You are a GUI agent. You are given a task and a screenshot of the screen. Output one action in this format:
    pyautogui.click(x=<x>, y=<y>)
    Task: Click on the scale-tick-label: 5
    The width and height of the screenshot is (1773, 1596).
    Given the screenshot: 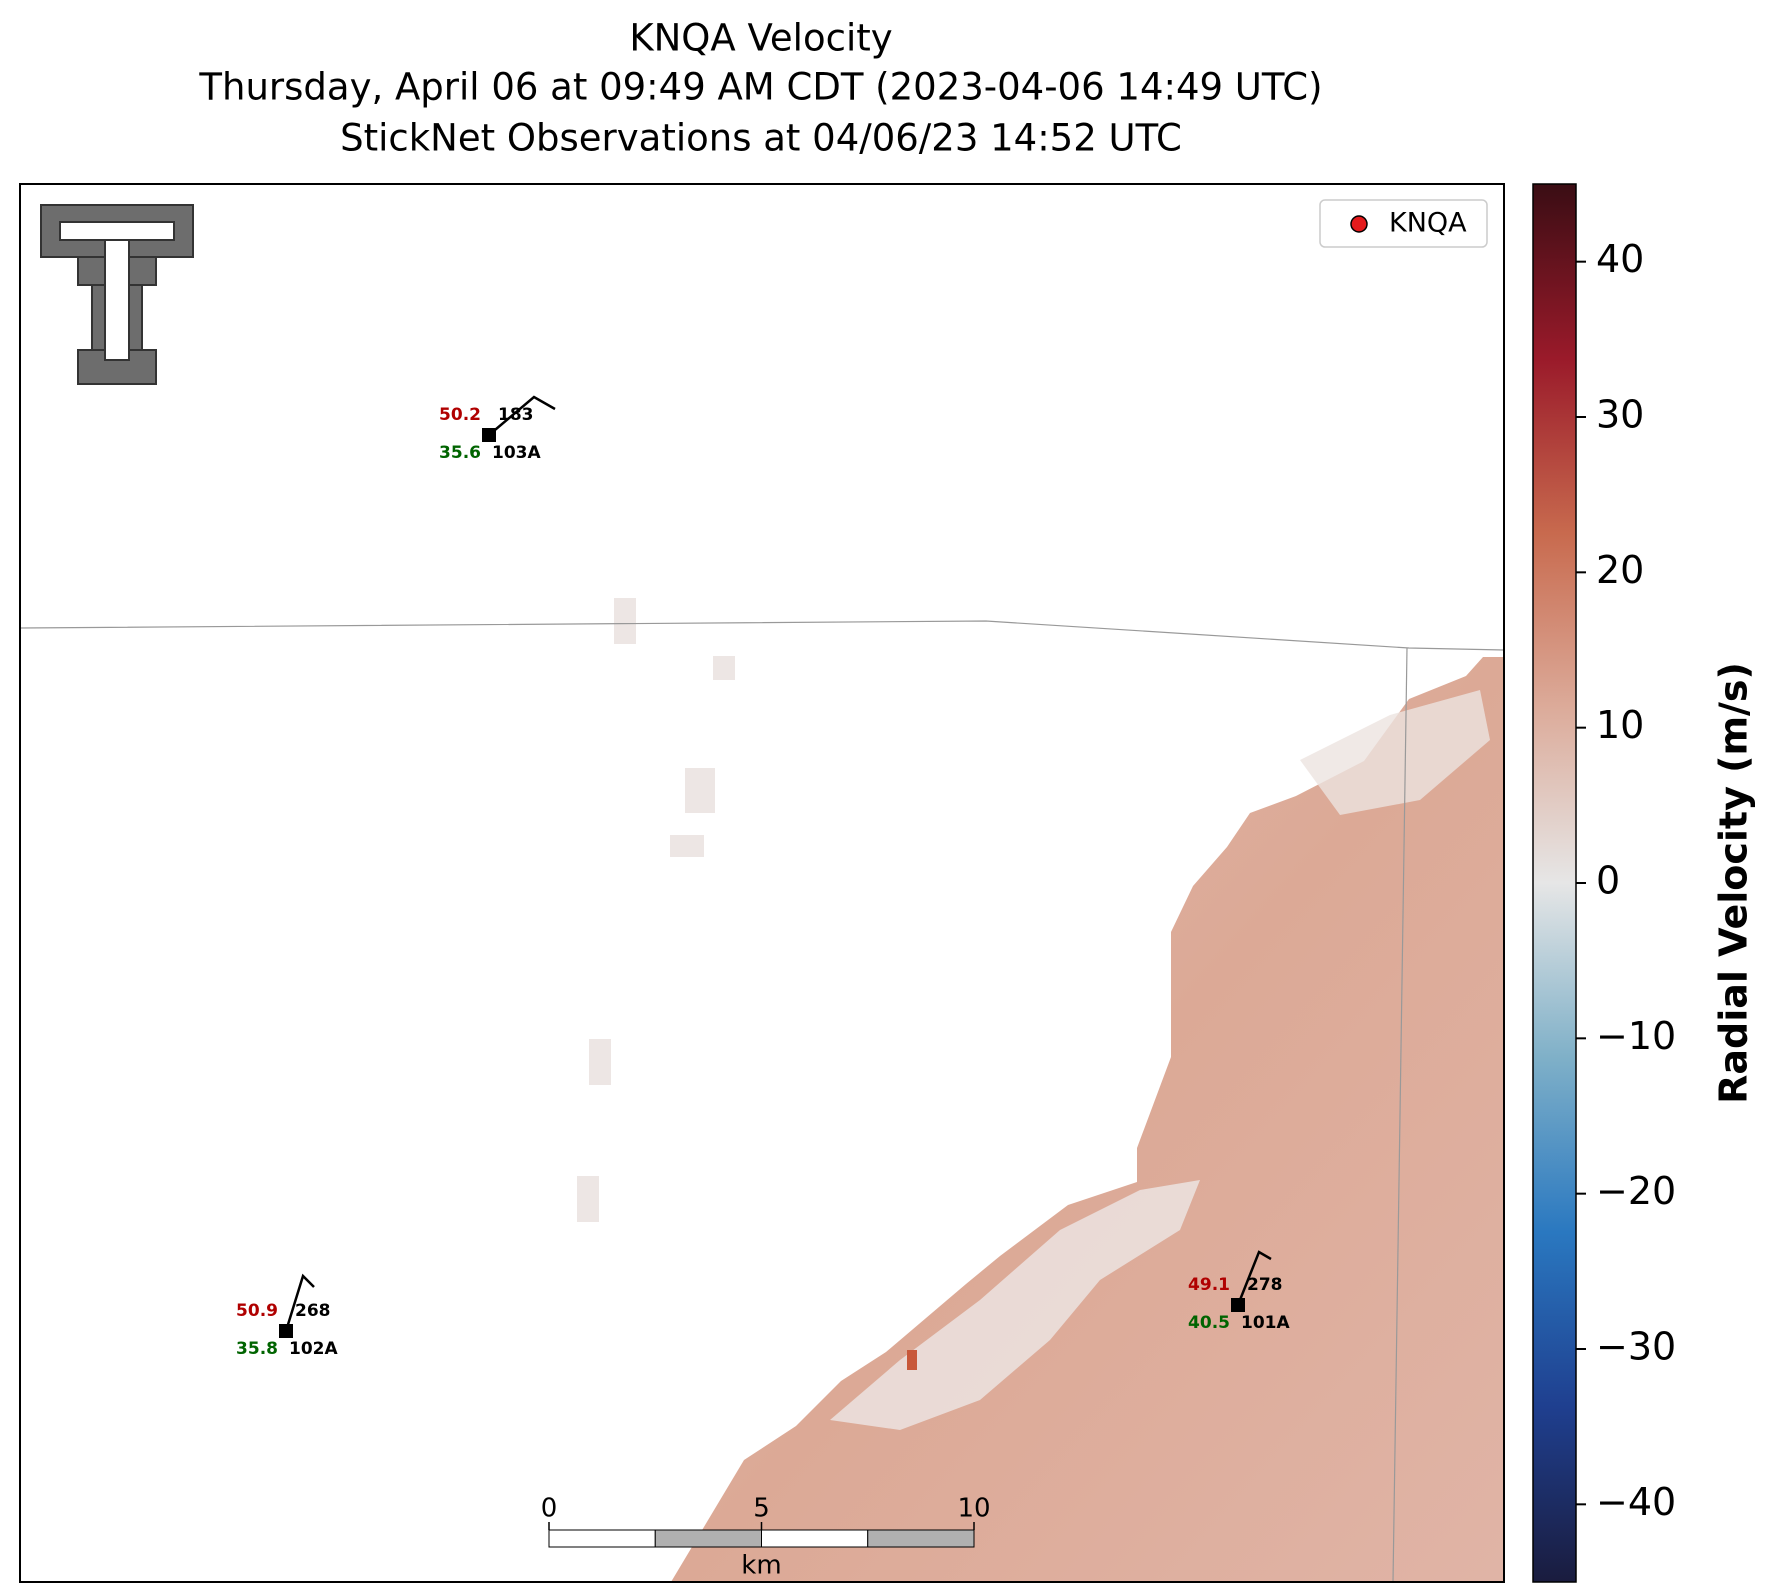 What is the action you would take?
    pyautogui.click(x=761, y=1509)
    